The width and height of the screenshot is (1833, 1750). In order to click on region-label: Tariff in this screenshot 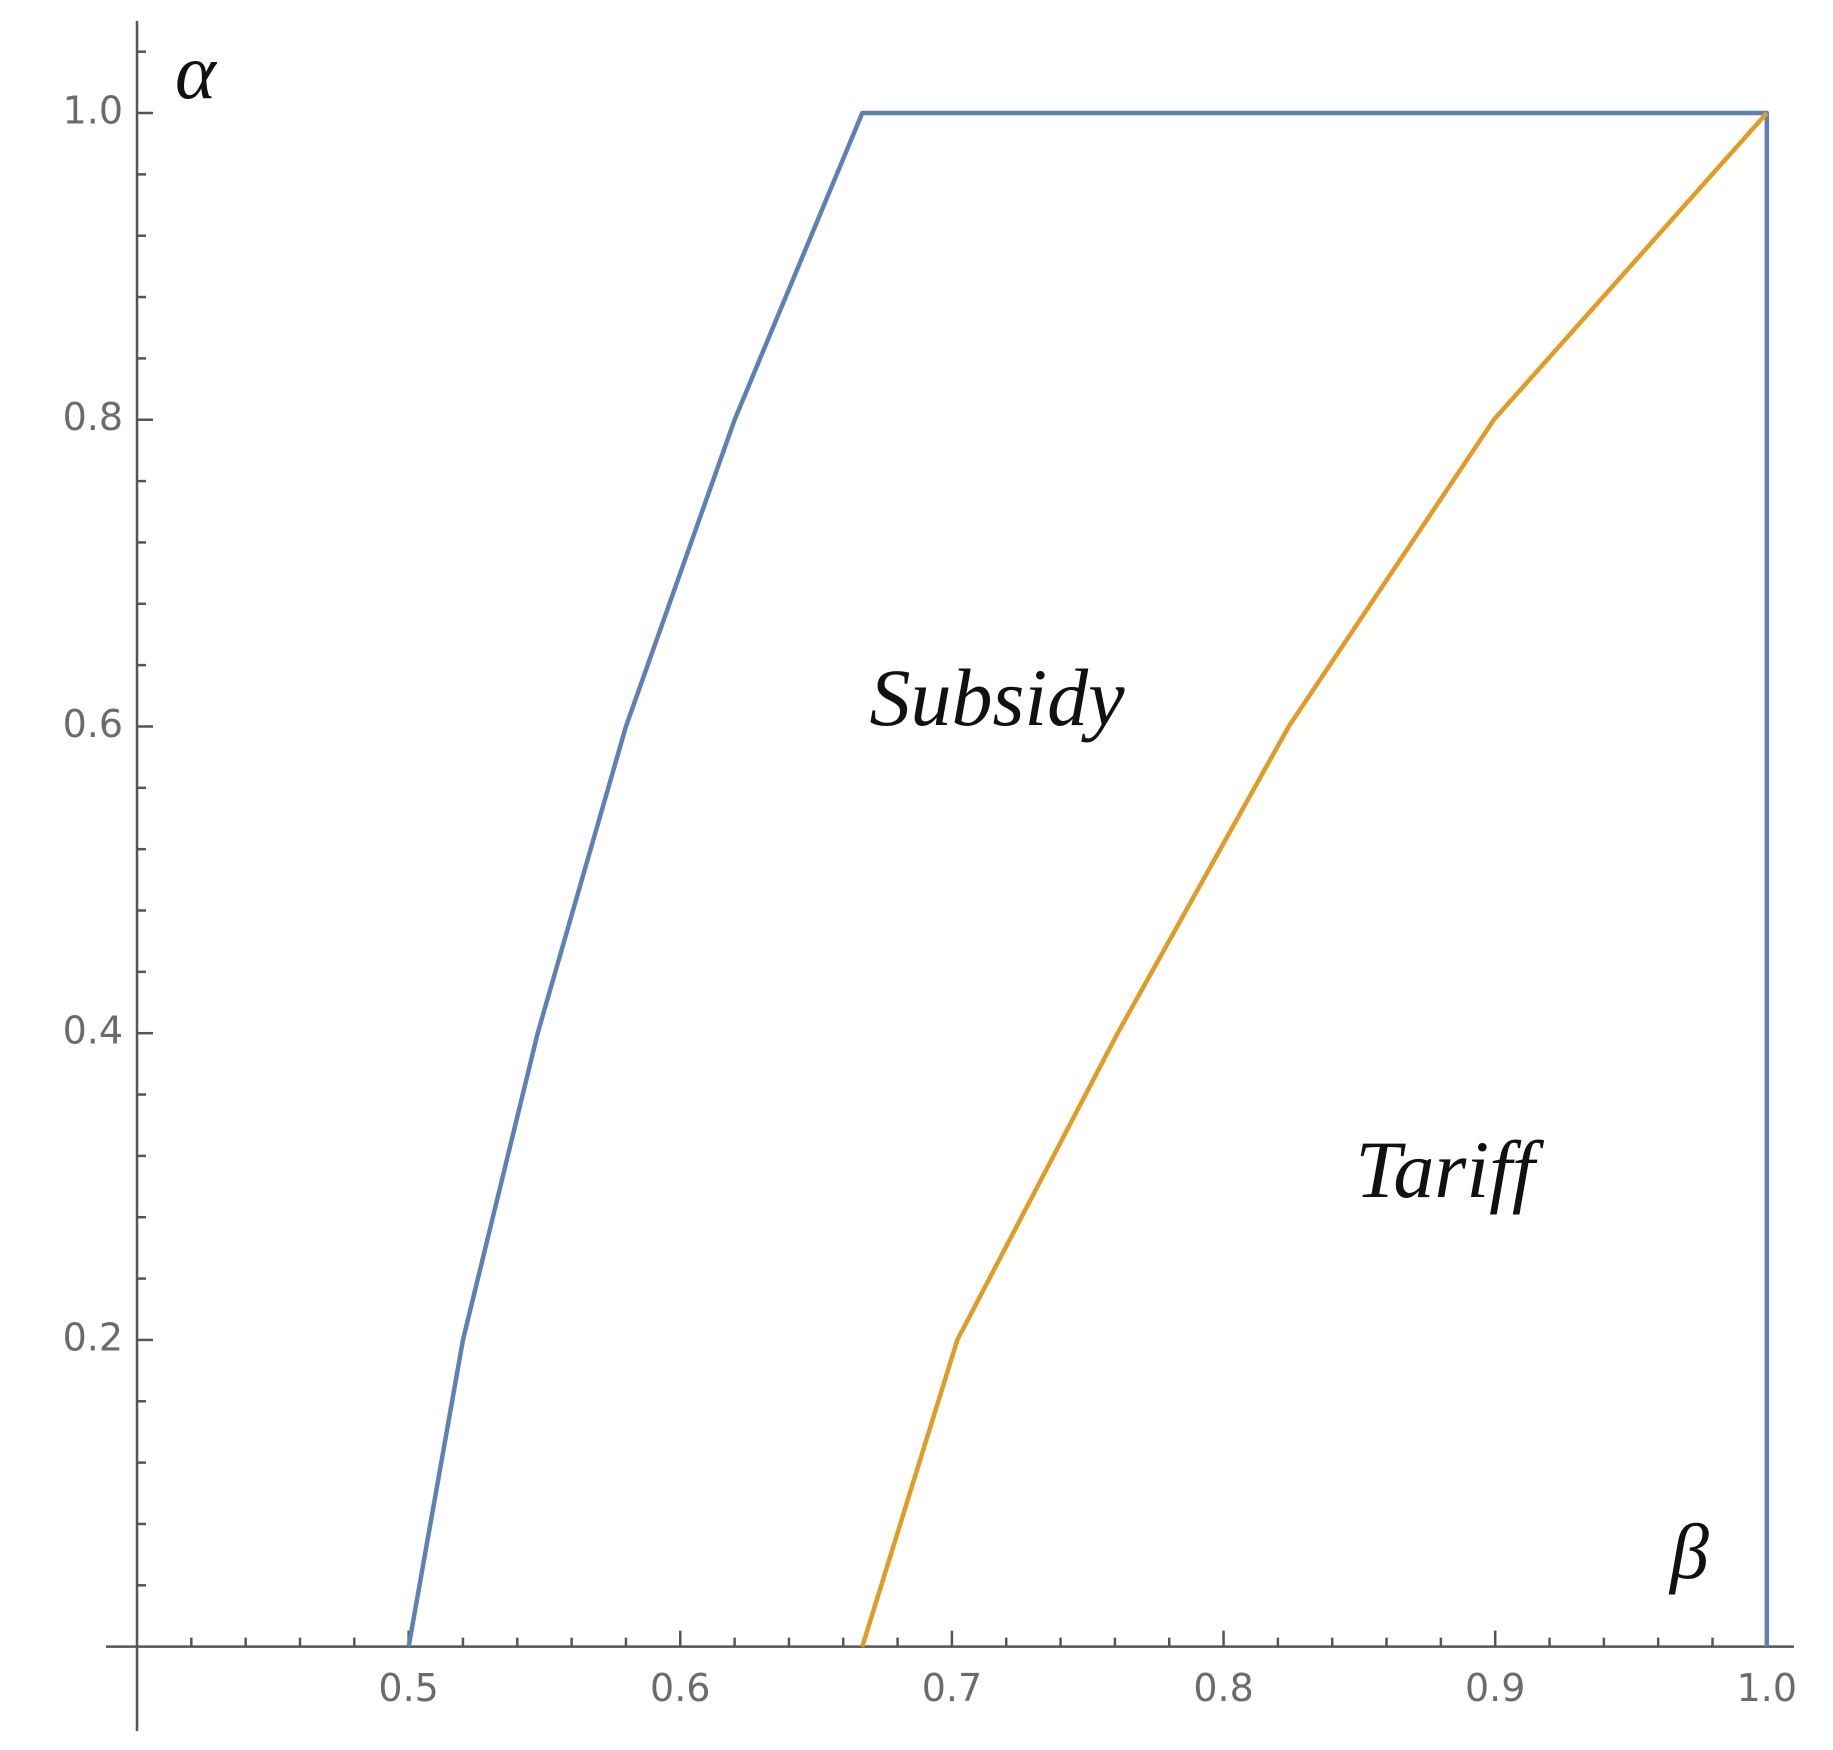, I will do `click(1450, 1169)`.